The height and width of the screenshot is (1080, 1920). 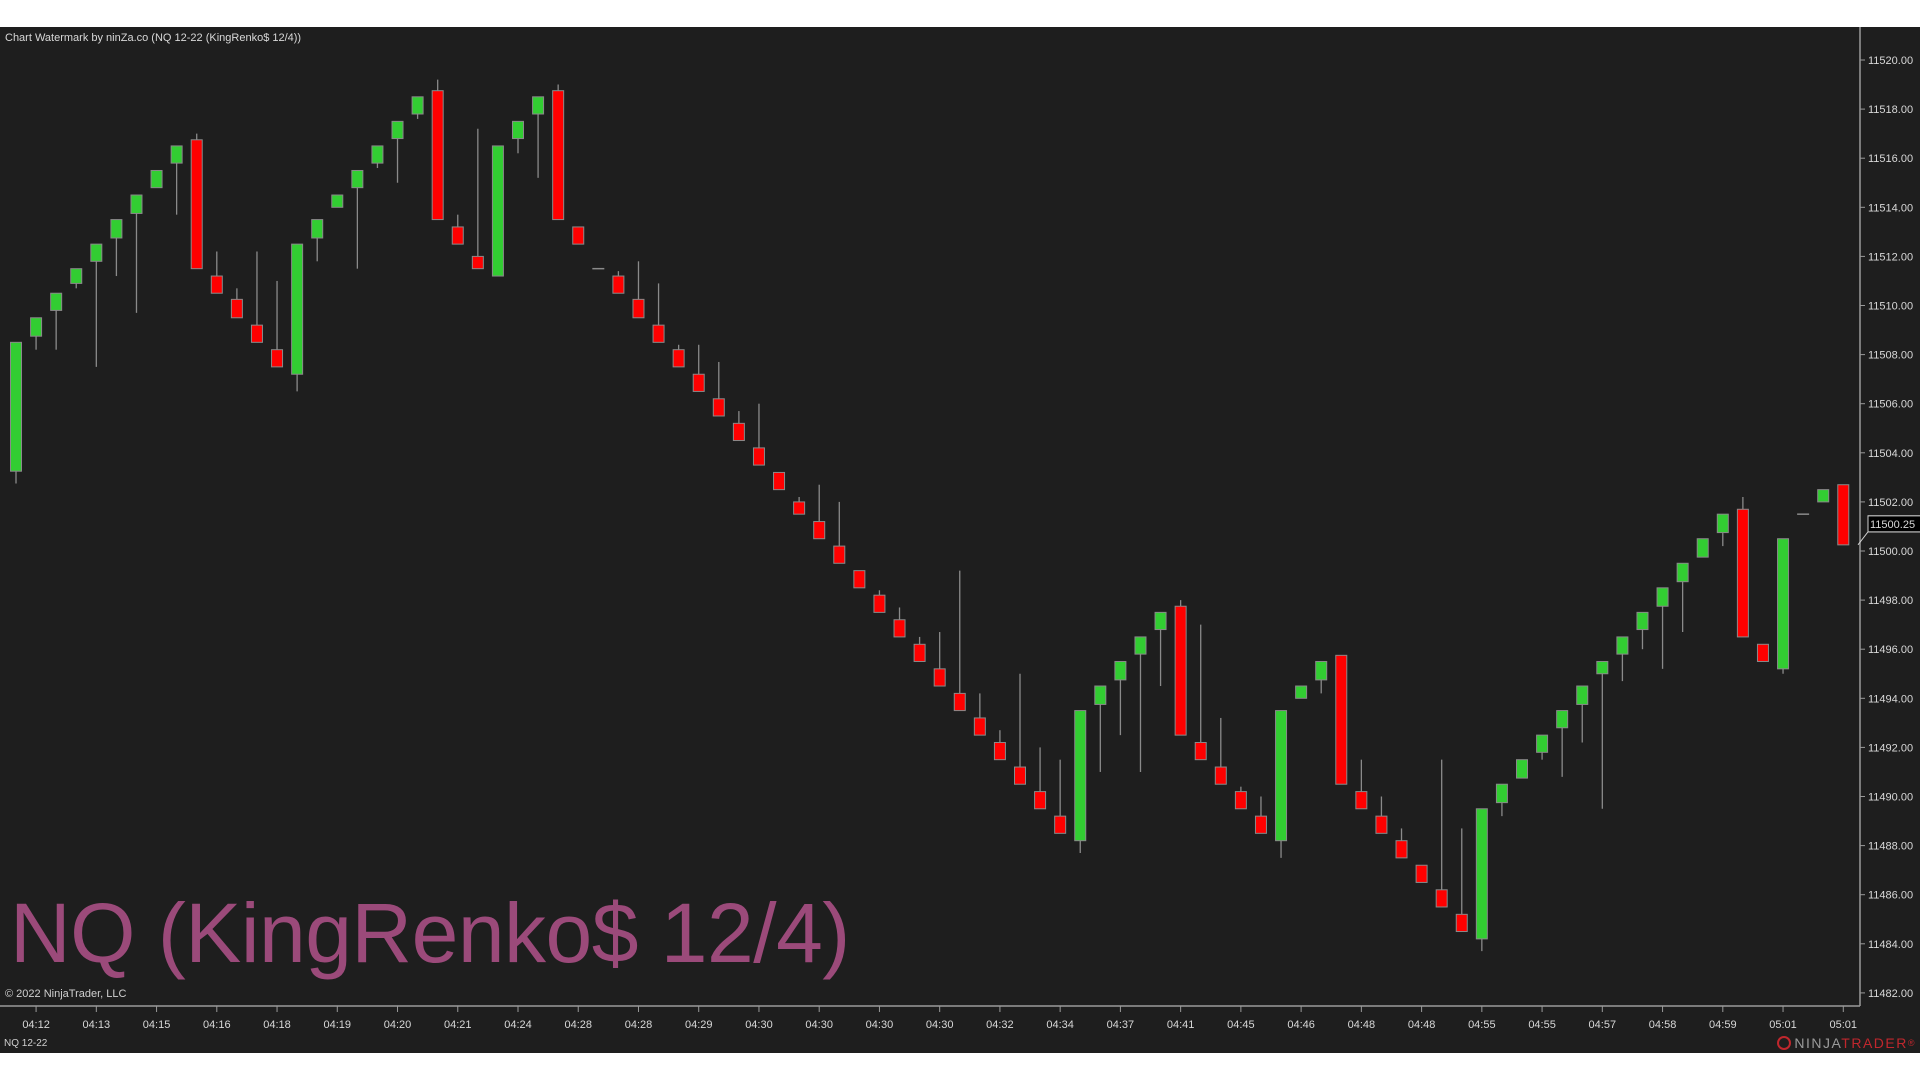 I want to click on time-tick-label: 04:57, so click(x=1603, y=1025).